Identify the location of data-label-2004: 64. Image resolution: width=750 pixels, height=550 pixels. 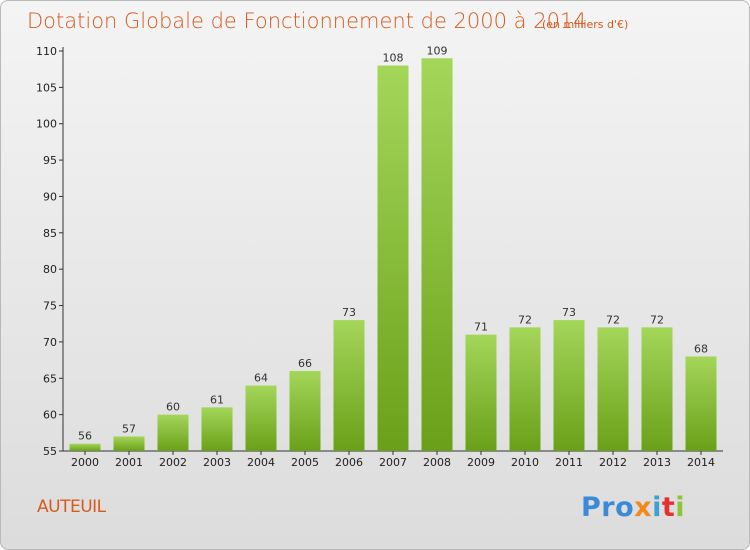
(261, 378).